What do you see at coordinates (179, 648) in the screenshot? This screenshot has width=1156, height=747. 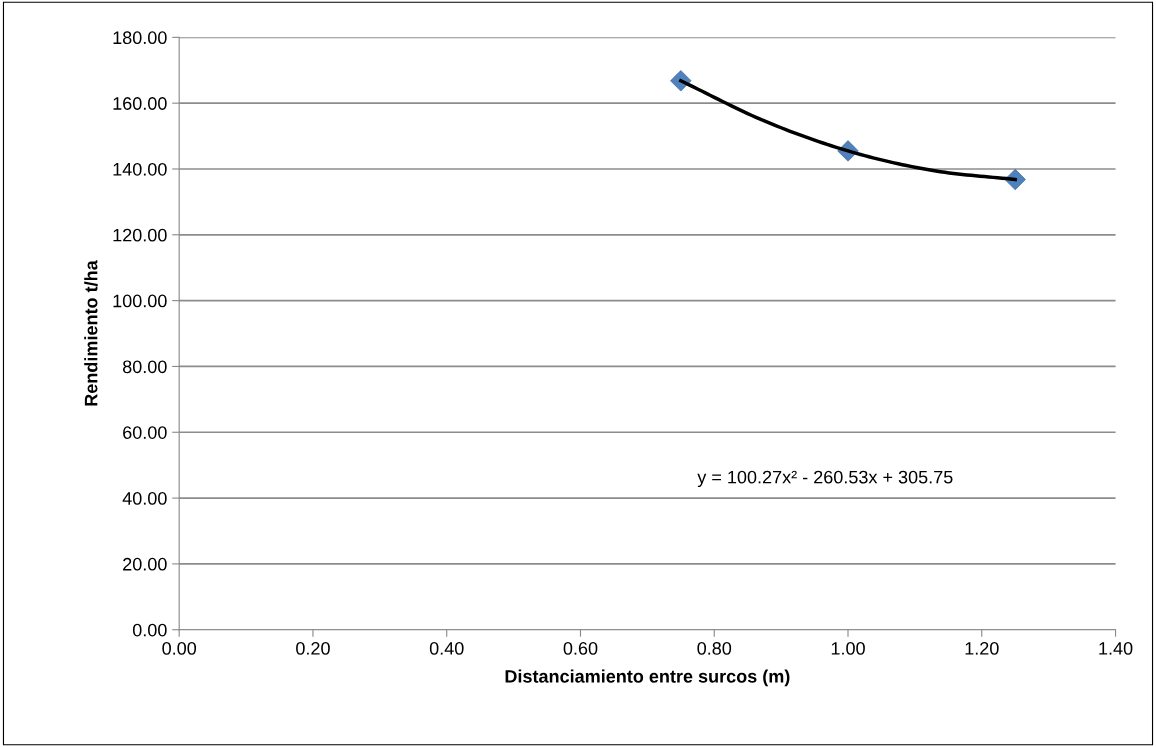 I see `x-tick-label: 0.00` at bounding box center [179, 648].